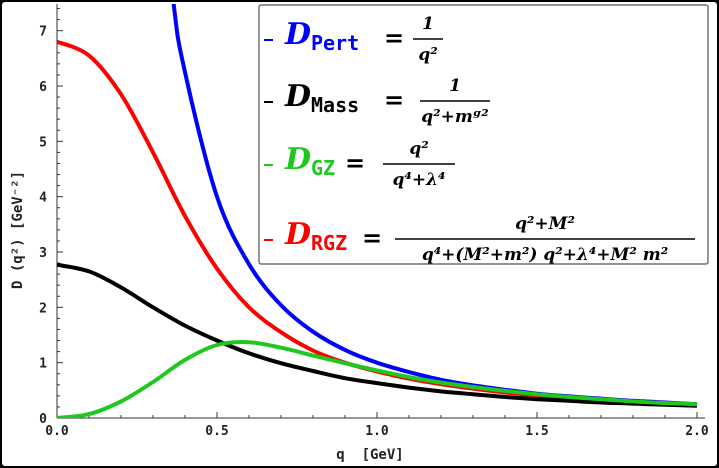 This screenshot has height=468, width=719. What do you see at coordinates (43, 364) in the screenshot?
I see `y-tick-label: 1` at bounding box center [43, 364].